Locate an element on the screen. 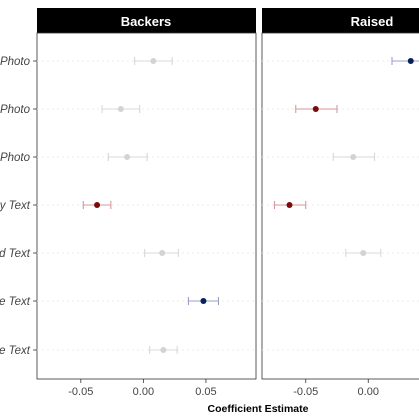 The height and width of the screenshot is (419, 419). y-axis-labels: Photo Photo Photo y Text d Text e Text e Text is located at coordinates (18, 206).